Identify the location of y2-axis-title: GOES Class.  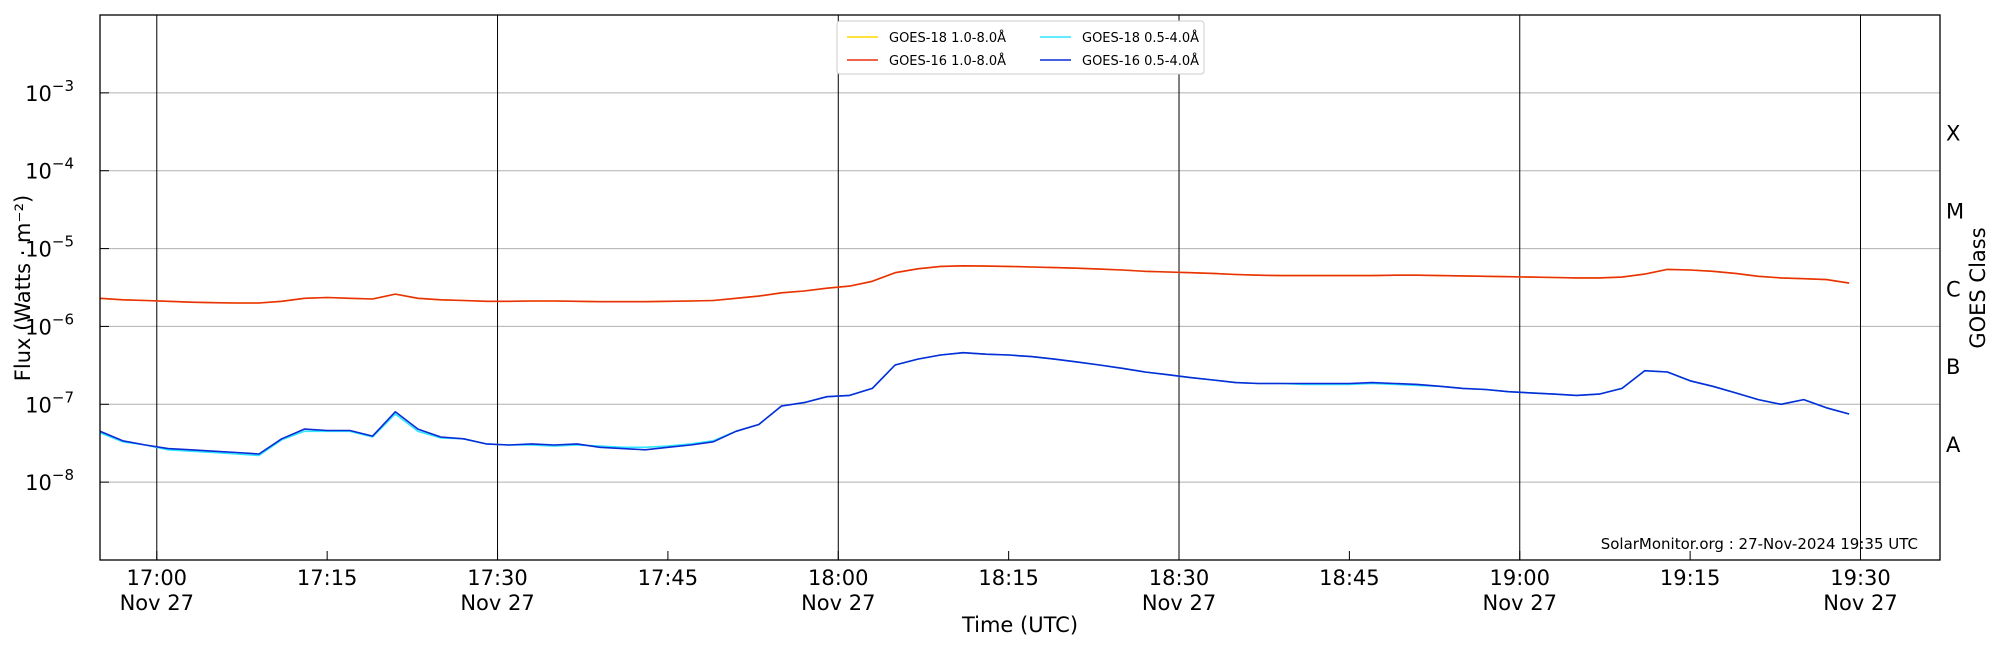
(1978, 287).